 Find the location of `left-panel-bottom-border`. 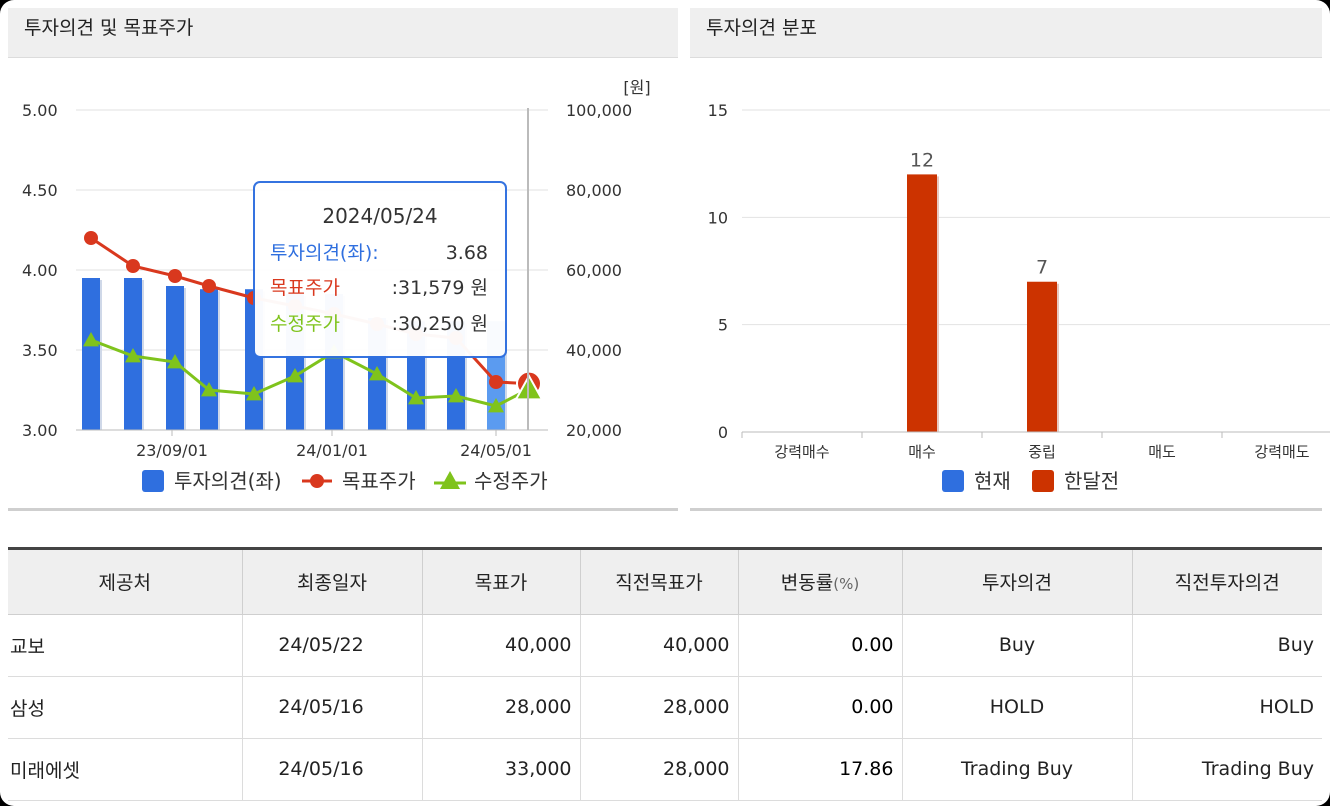

left-panel-bottom-border is located at coordinates (343, 509).